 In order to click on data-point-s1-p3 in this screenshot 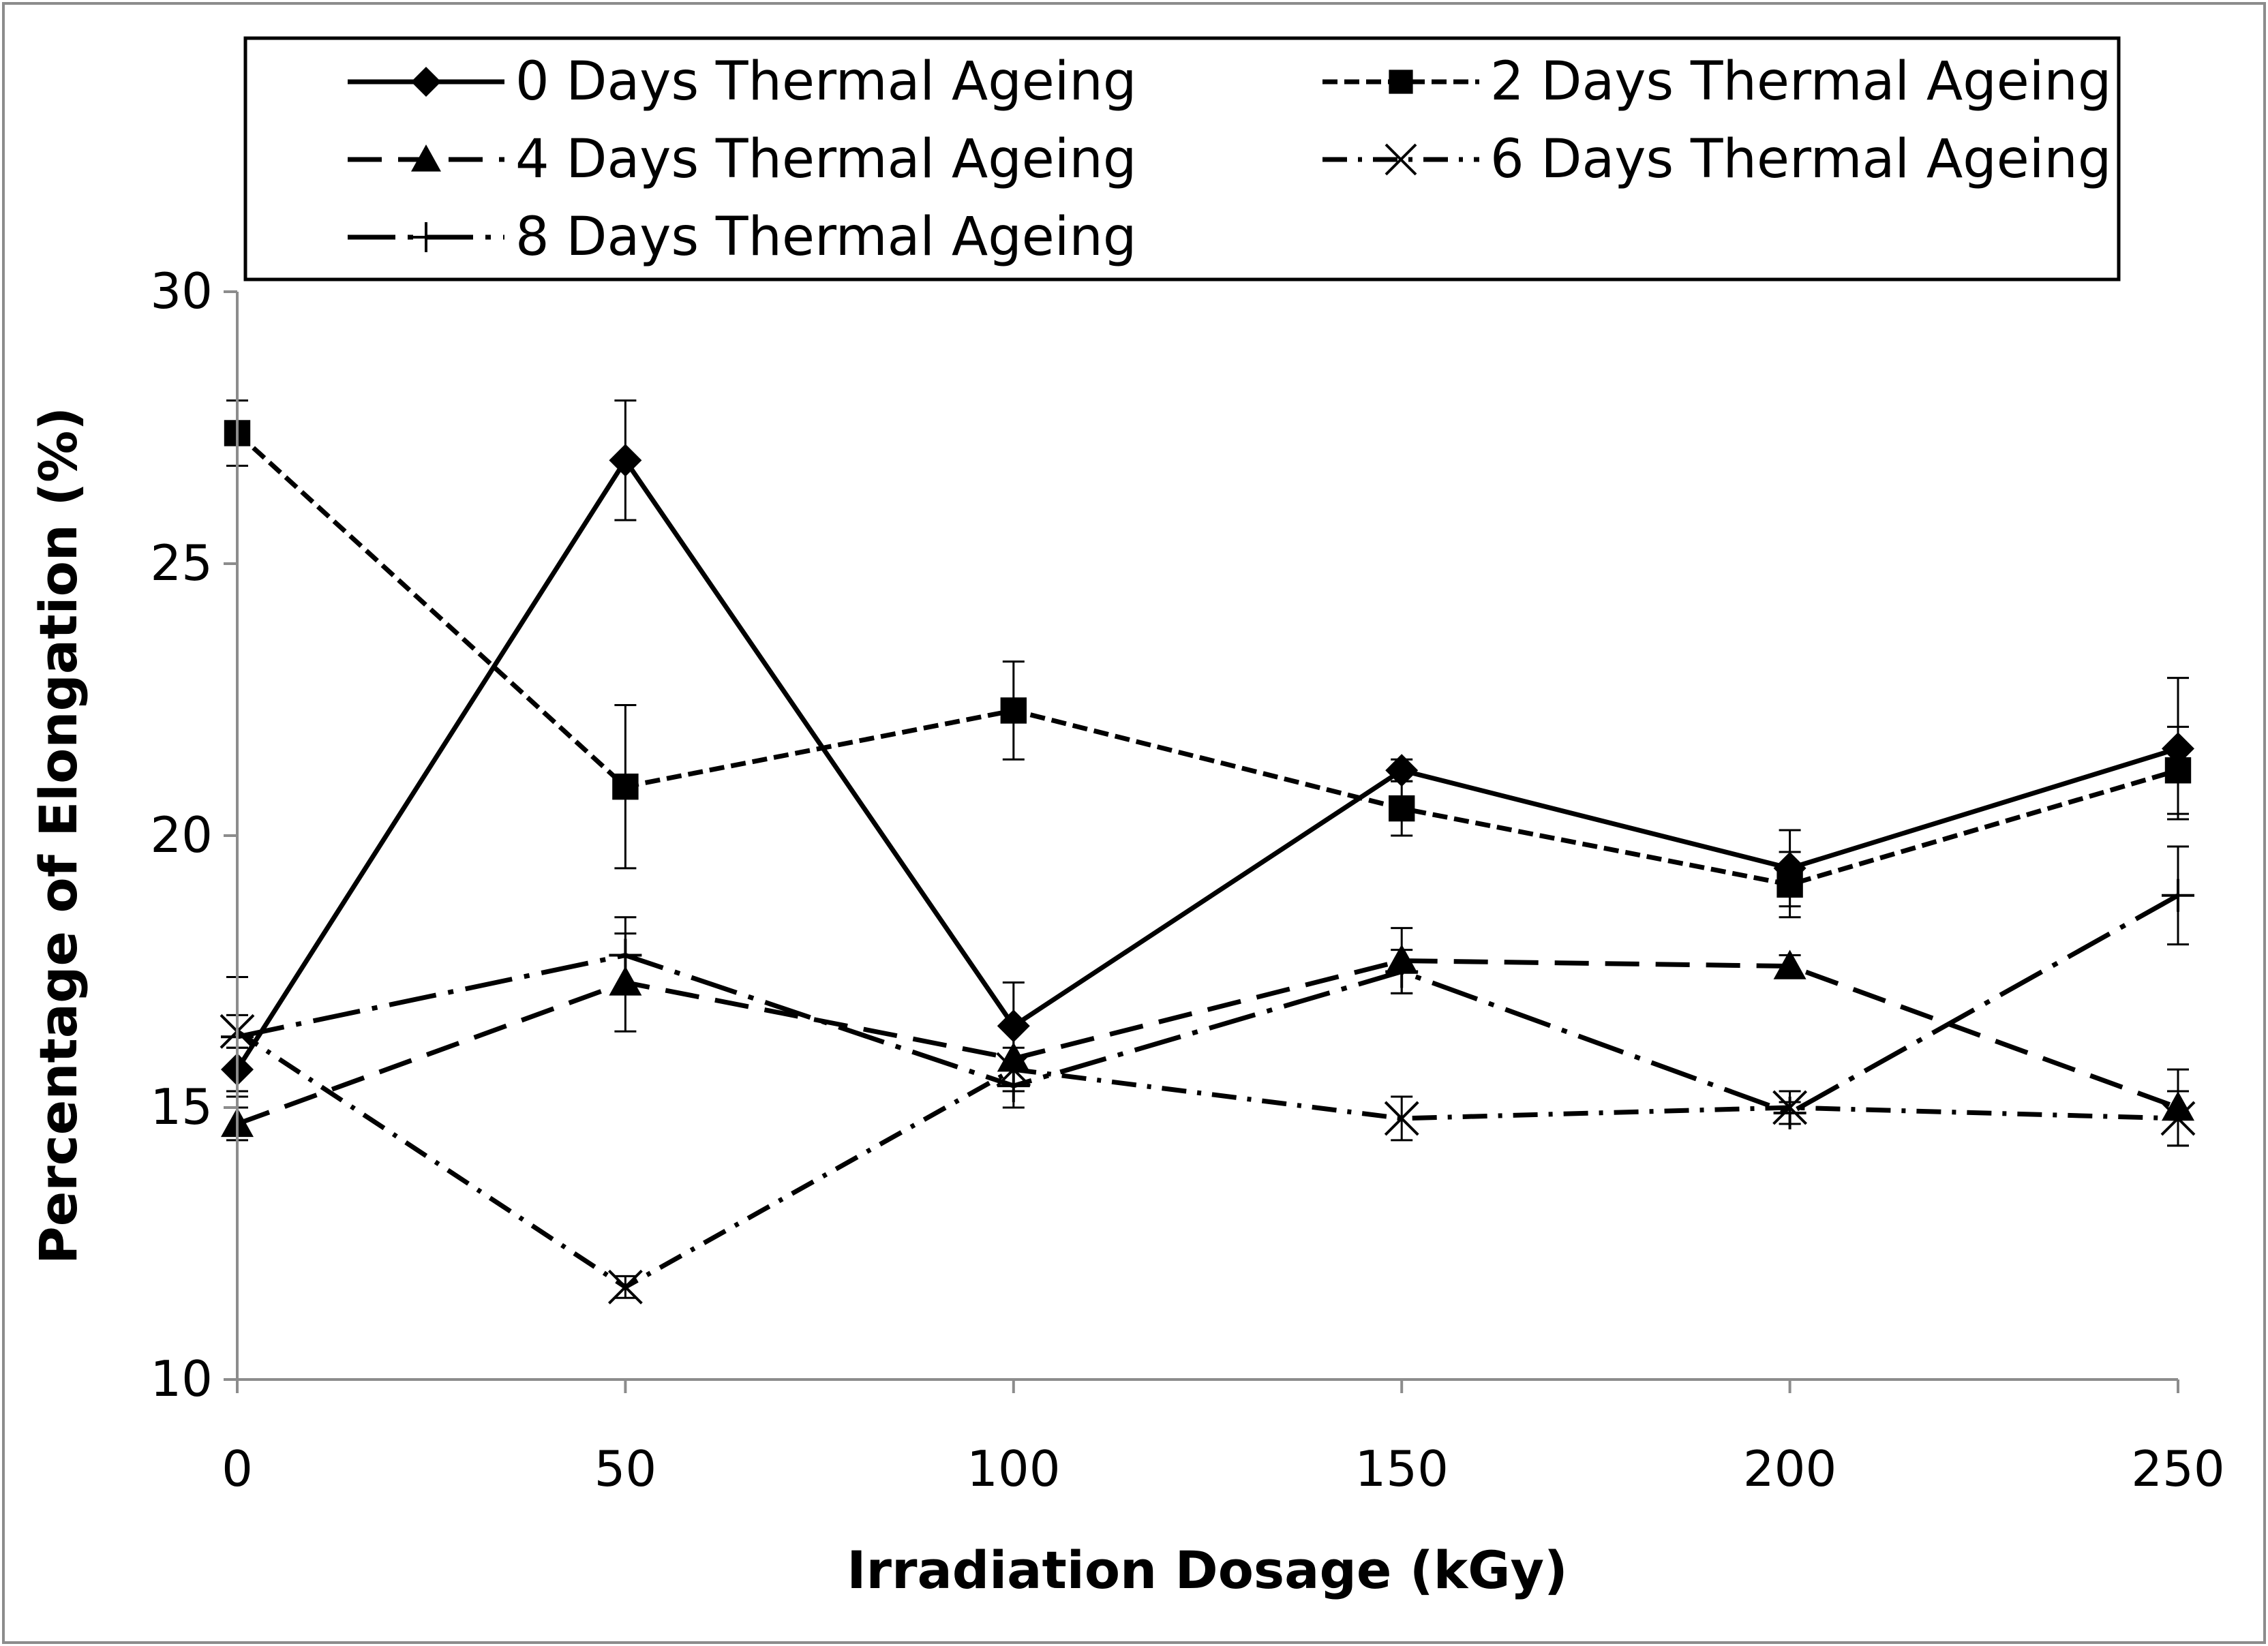, I will do `click(1402, 808)`.